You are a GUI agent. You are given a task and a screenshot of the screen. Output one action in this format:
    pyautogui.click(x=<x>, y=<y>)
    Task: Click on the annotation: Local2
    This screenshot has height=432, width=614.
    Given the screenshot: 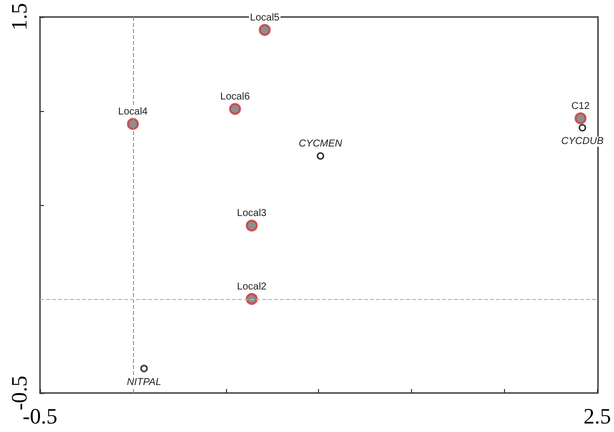 What is the action you would take?
    pyautogui.click(x=252, y=286)
    